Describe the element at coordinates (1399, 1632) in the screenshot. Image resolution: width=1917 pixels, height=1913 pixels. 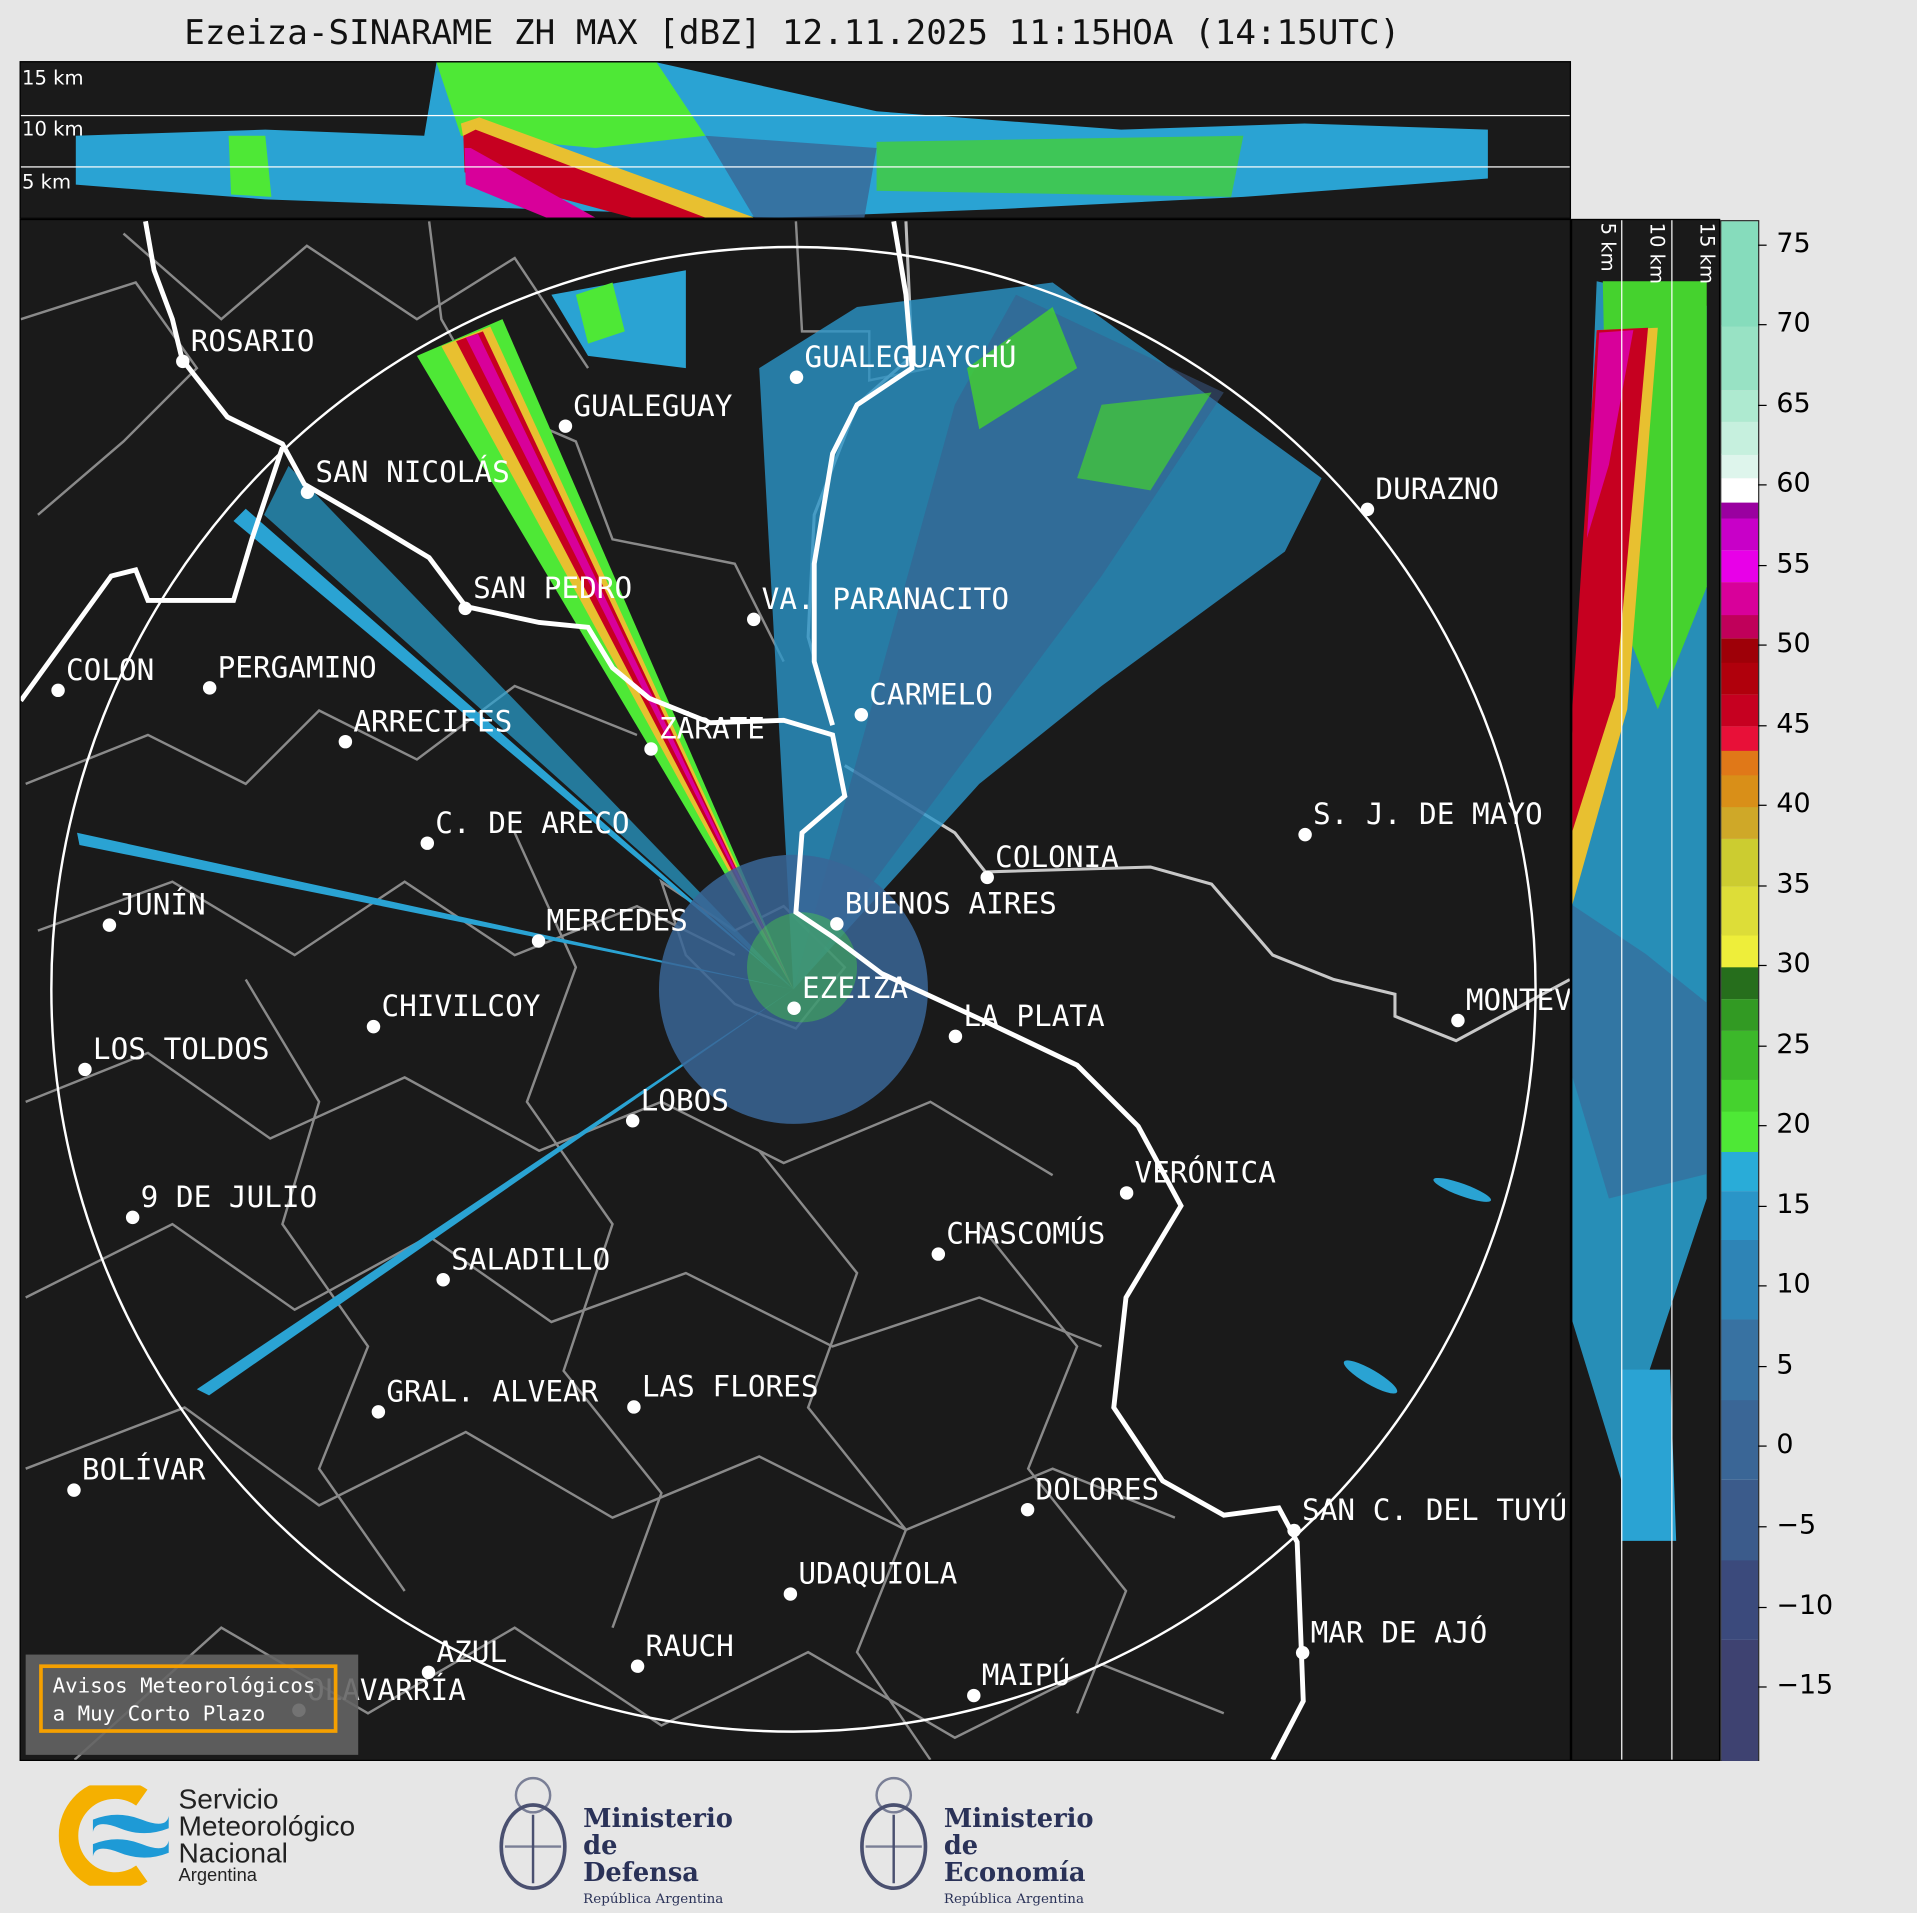
I see `city-label: MAR DE AJÓ` at that location.